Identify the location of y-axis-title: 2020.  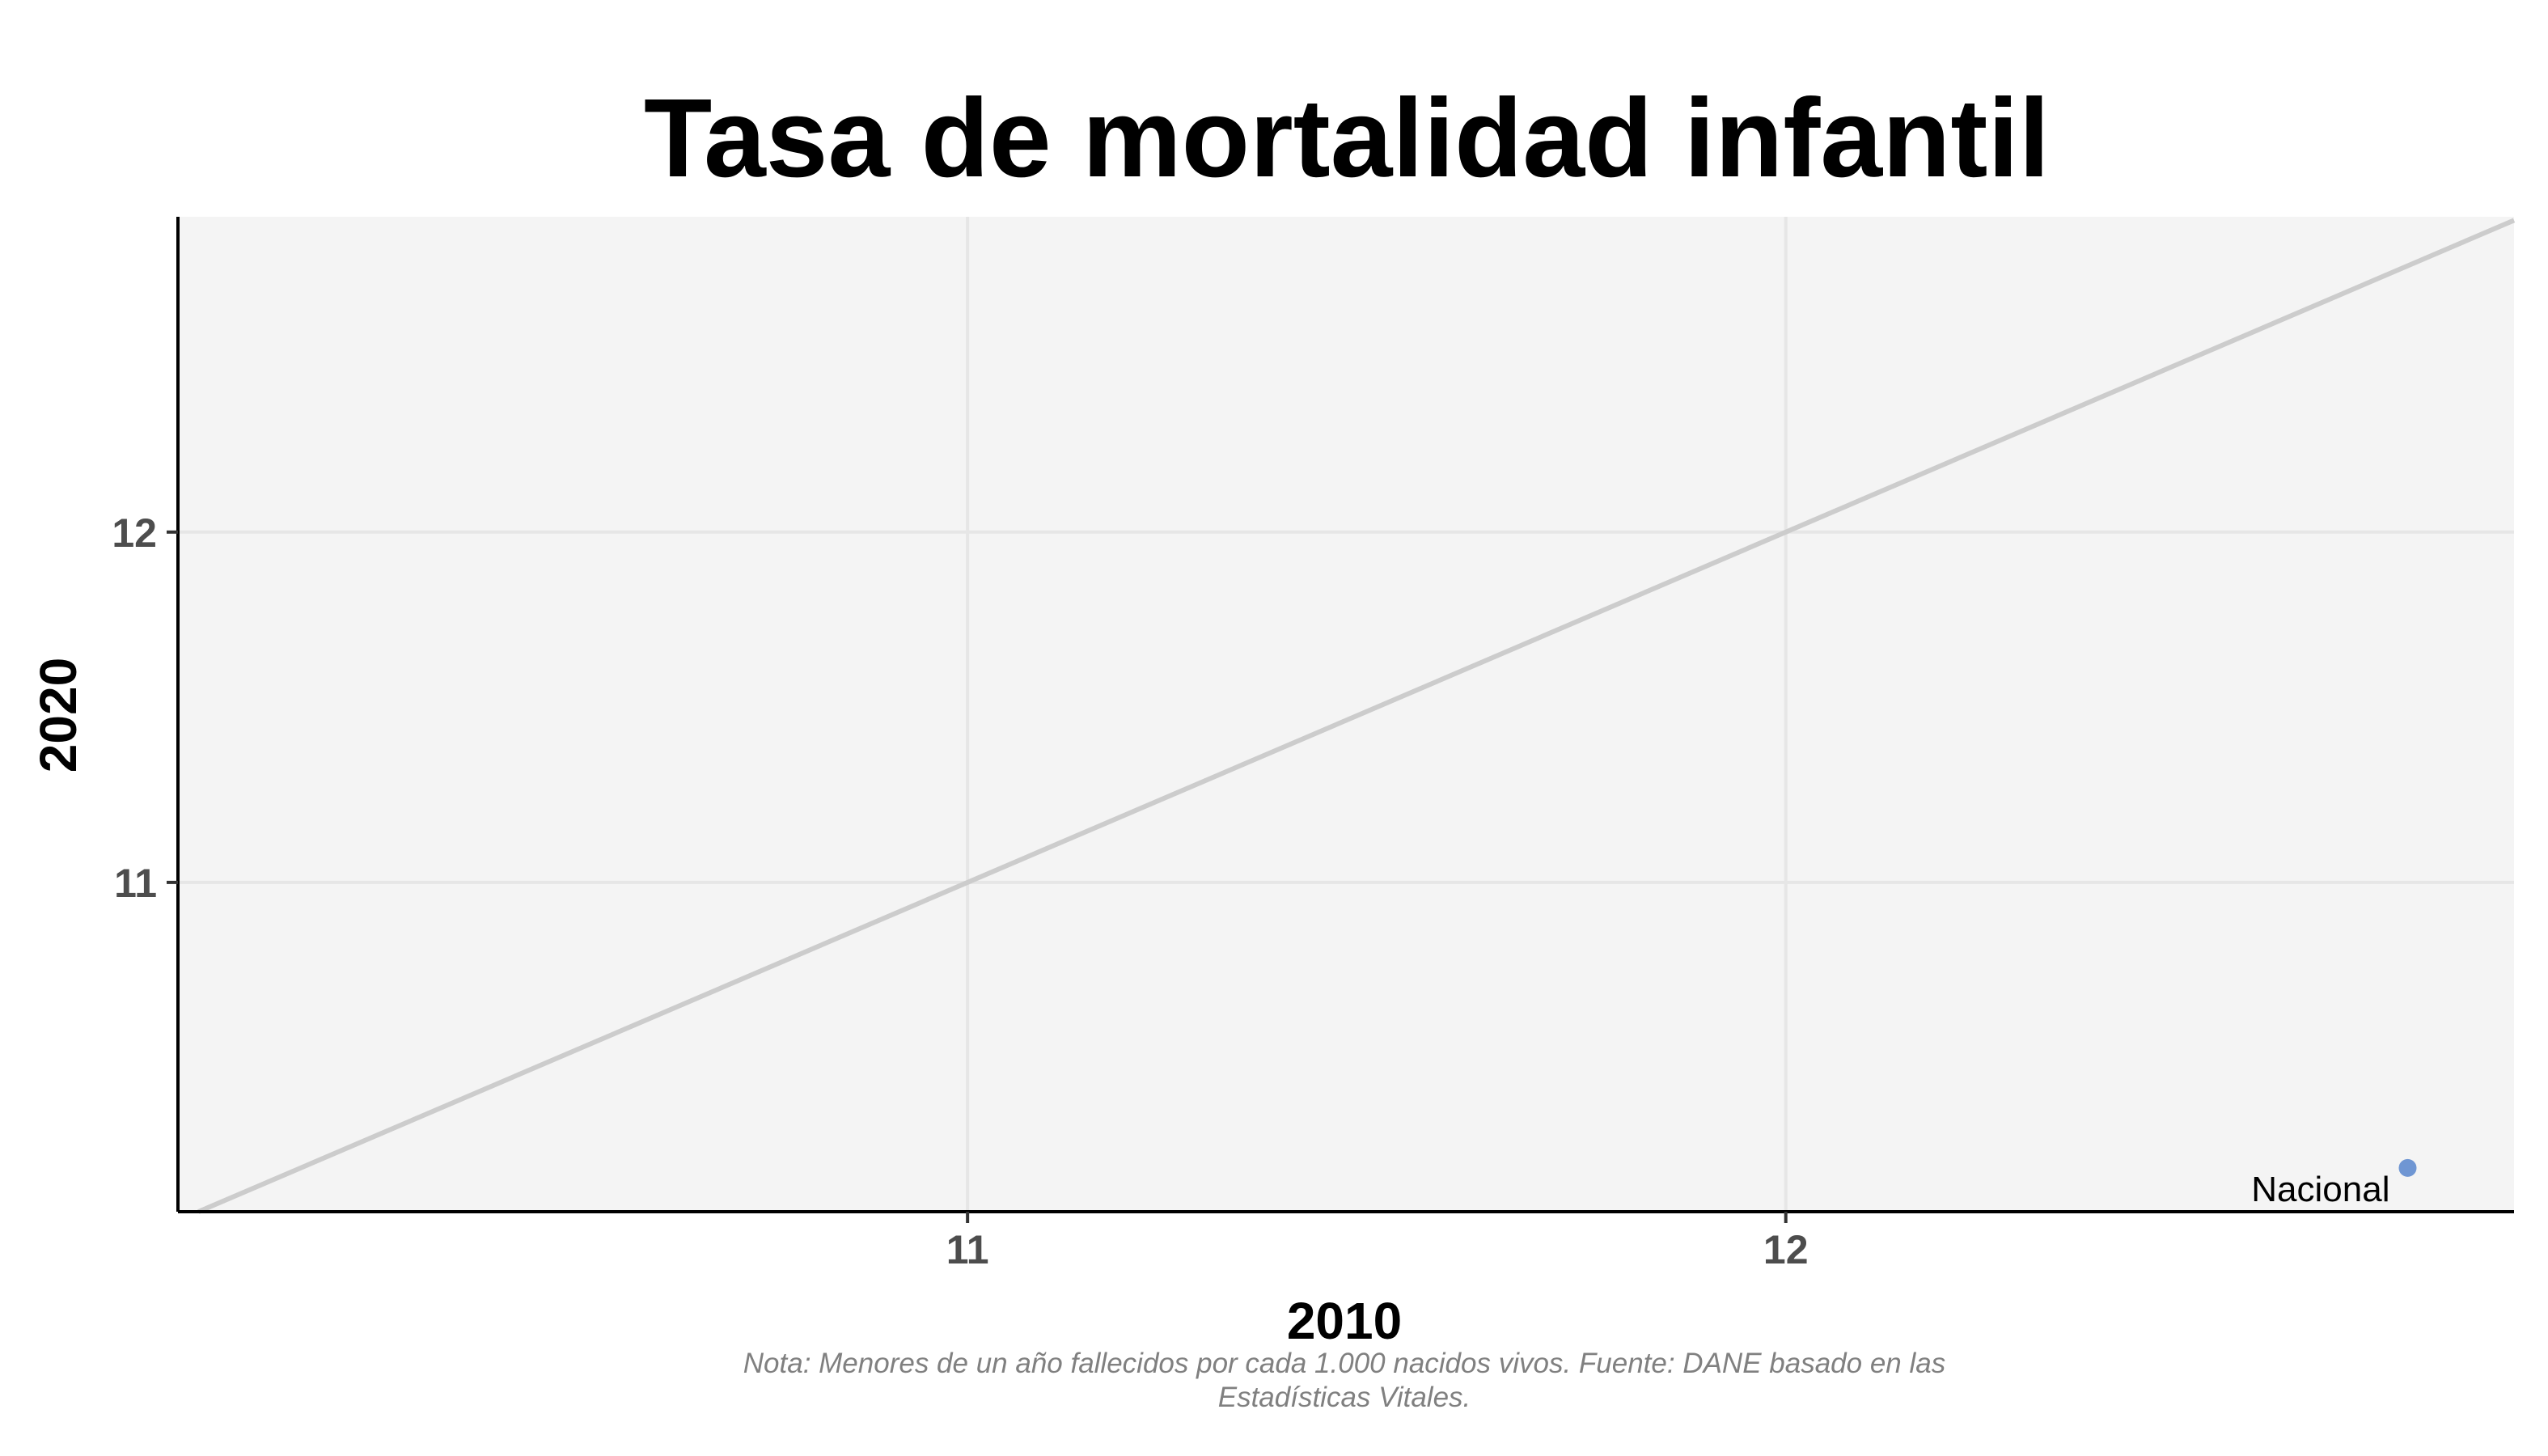
(58, 715).